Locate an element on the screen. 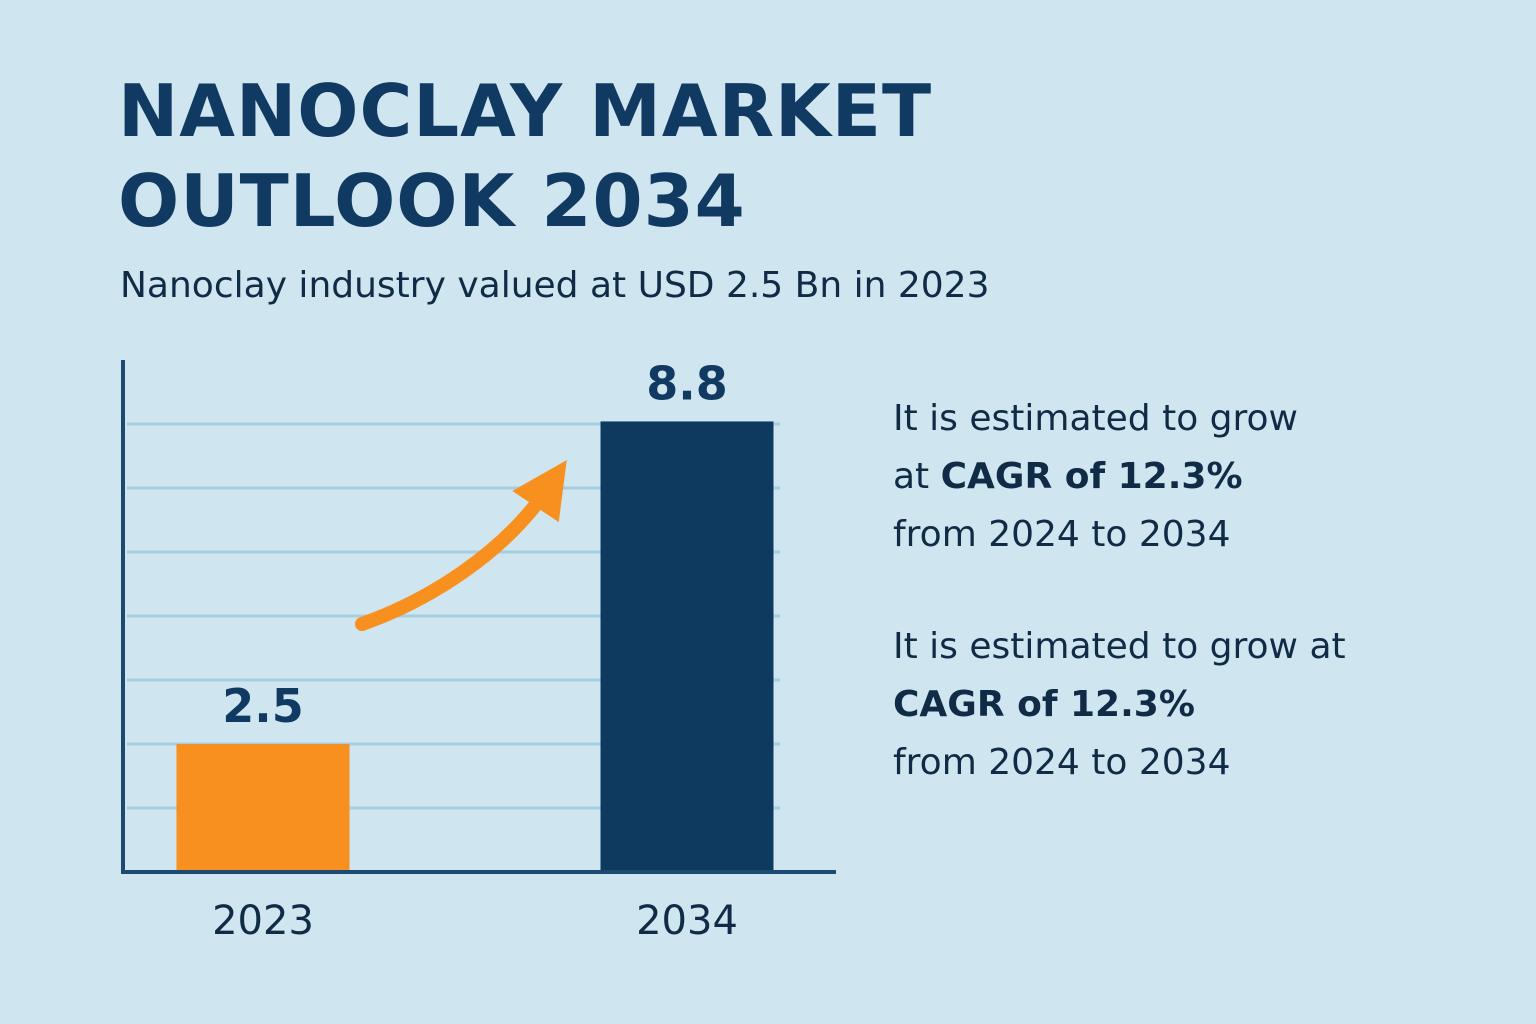  title-line-1: NANOCLAY MARKET is located at coordinates (525, 111).